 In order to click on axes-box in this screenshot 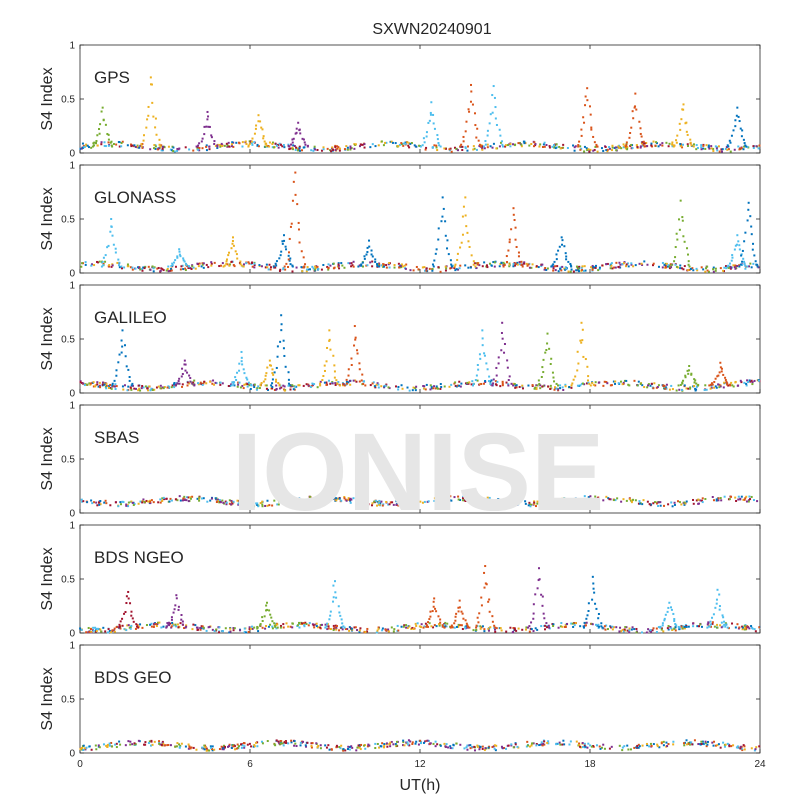, I will do `click(420, 459)`.